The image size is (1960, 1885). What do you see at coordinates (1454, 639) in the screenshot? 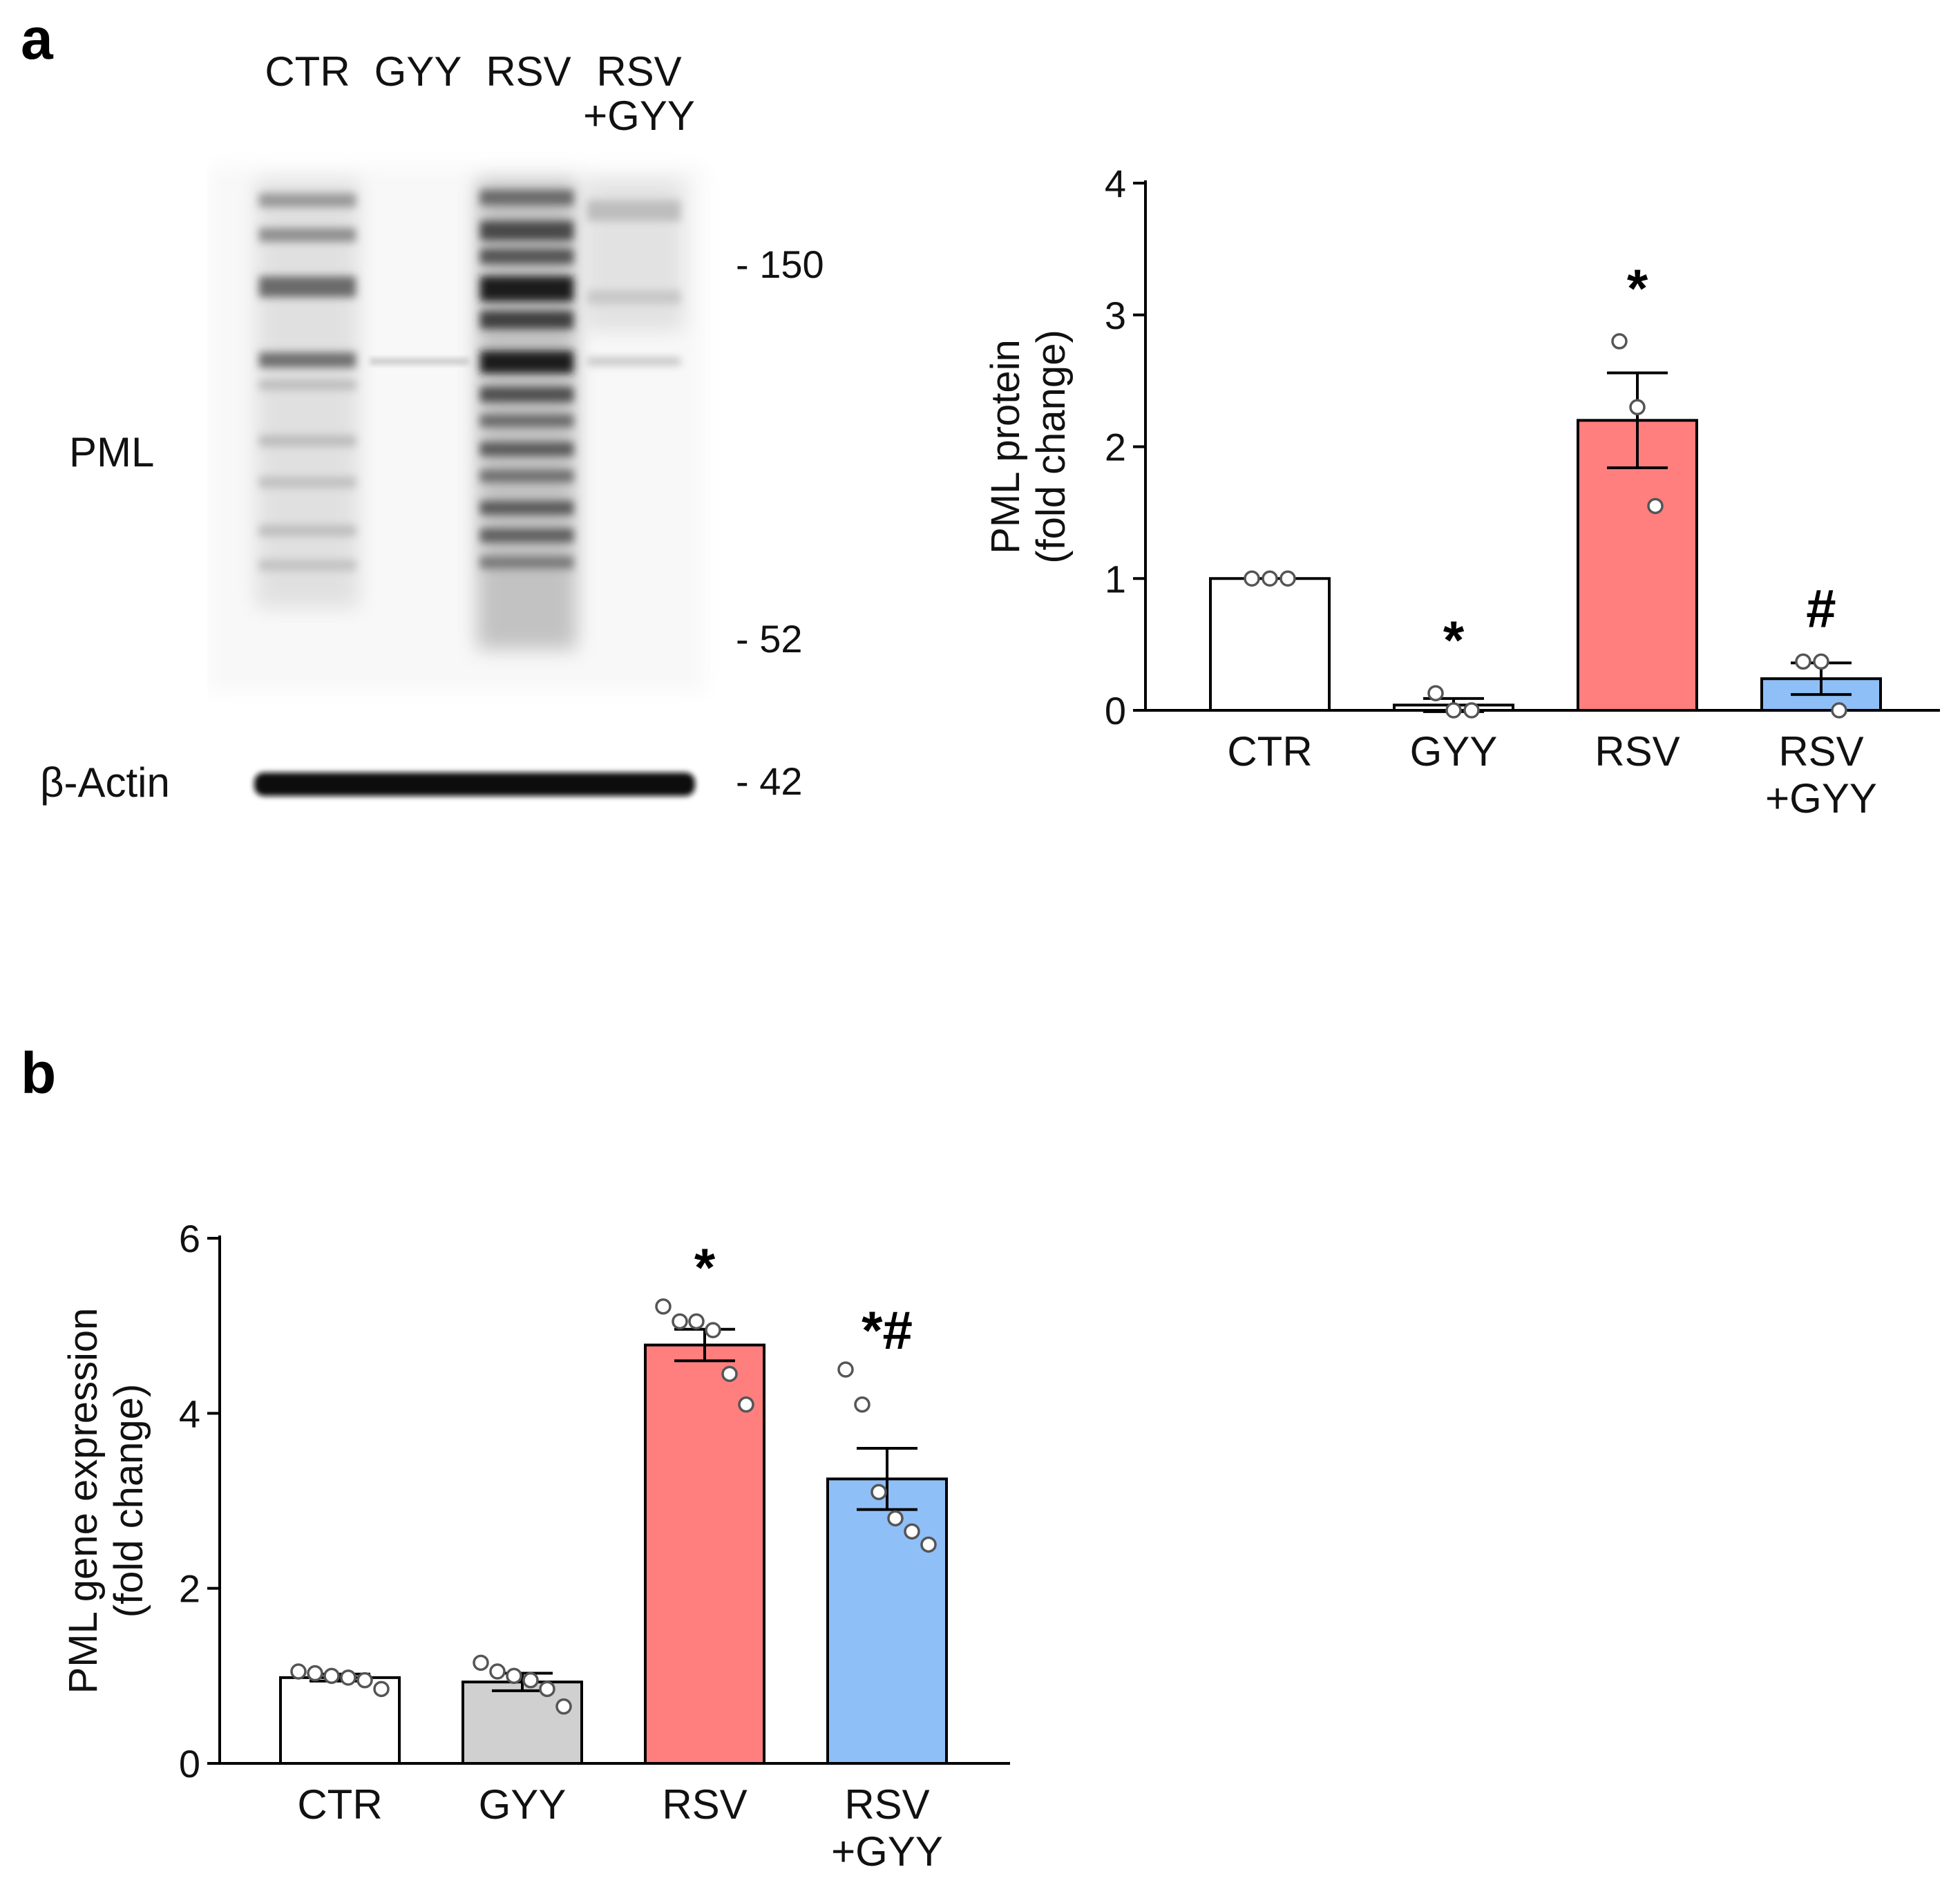
I see `significance-mark-1: *` at bounding box center [1454, 639].